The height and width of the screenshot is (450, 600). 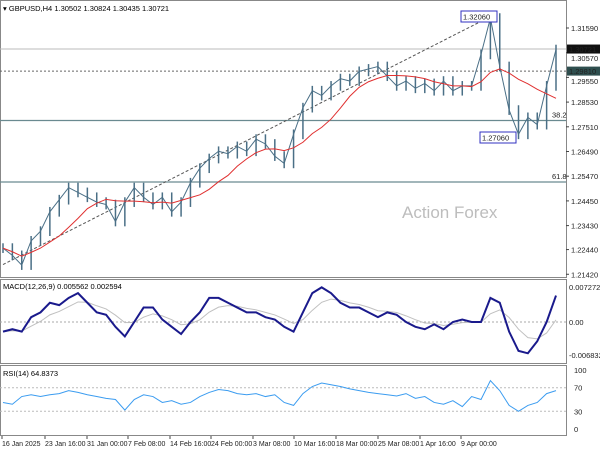 I want to click on symbol-label: GBPUSD,H4, so click(x=30, y=8).